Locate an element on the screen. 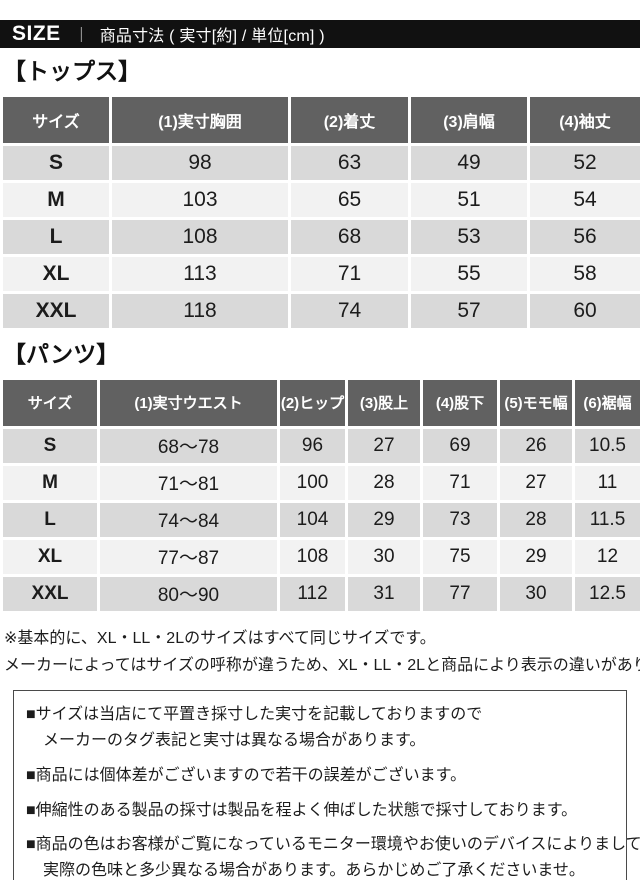 The image size is (640, 880). tops-row-xl: XL 113 71 55 58 is located at coordinates (320, 273).